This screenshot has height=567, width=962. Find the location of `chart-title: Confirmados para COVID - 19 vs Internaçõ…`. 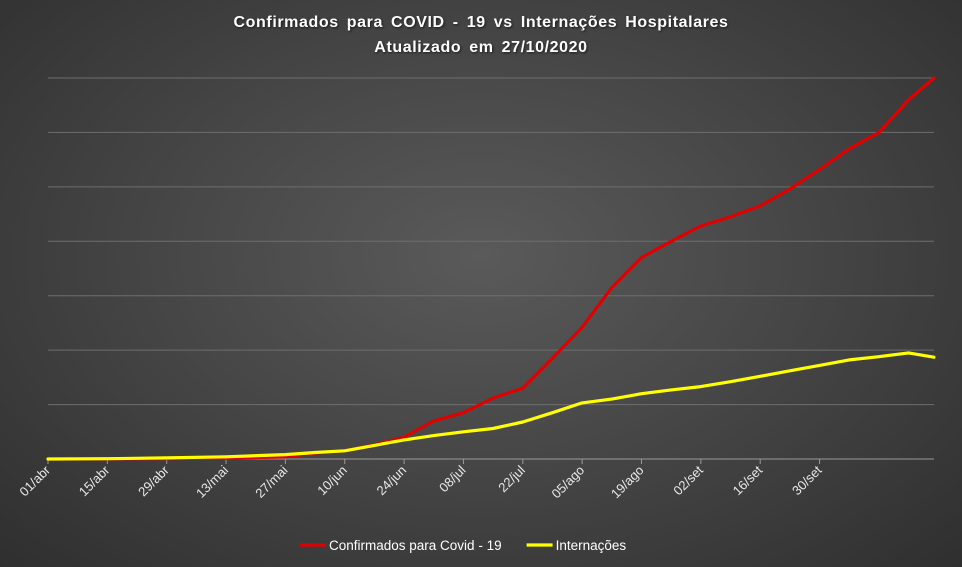

chart-title: Confirmados para COVID - 19 vs Internaçõ… is located at coordinates (481, 22).